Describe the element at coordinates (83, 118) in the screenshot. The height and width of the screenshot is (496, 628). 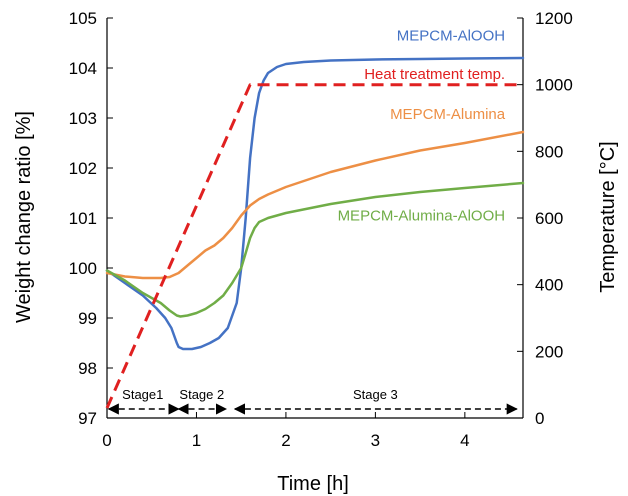
I see `y-tick-label: 103` at that location.